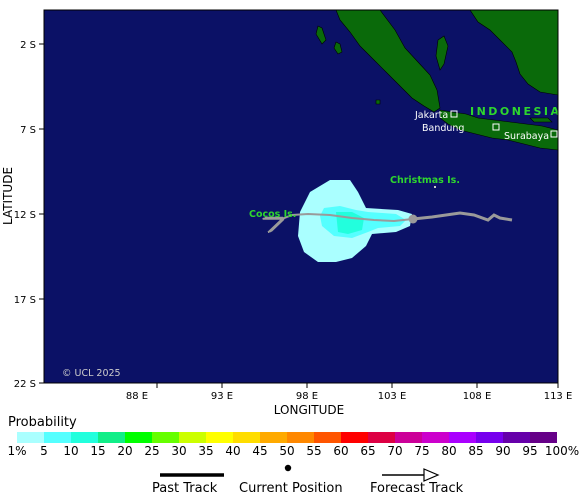 This screenshot has height=503, width=580. Describe the element at coordinates (287, 451) in the screenshot. I see `legend-tick-label: 50` at that location.